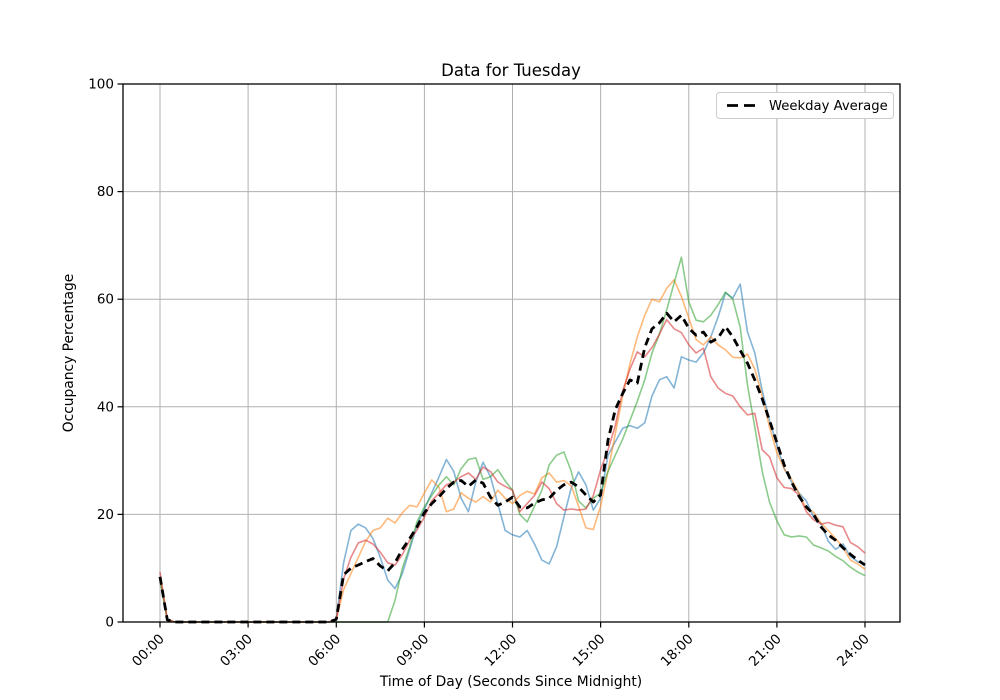 This screenshot has width=1000, height=700. What do you see at coordinates (828, 106) in the screenshot?
I see `legend-label: Weekday Average` at bounding box center [828, 106].